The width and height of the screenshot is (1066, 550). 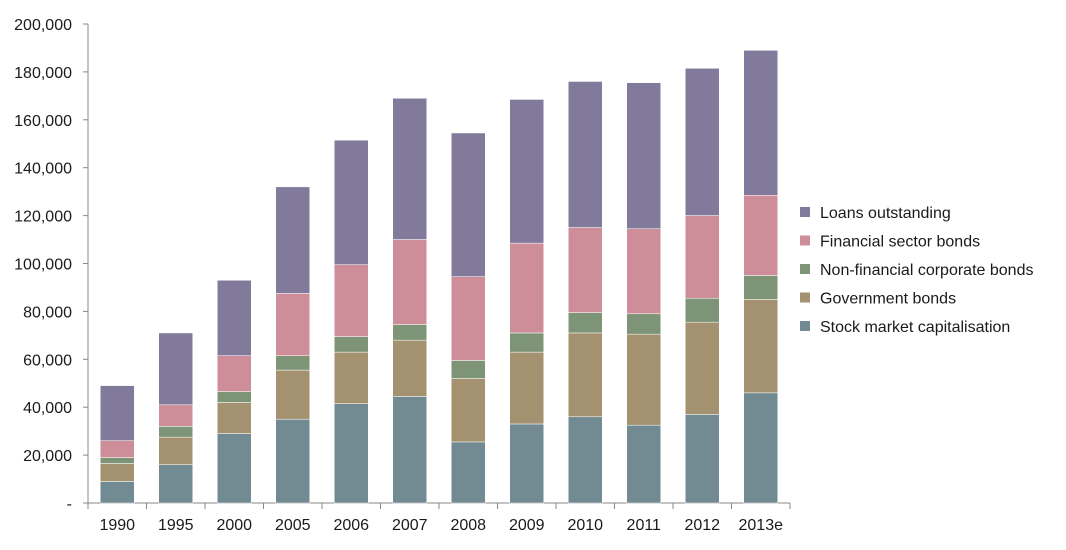 I want to click on bar-segment-non-financial-corporate-bonds-2009, so click(x=526, y=342).